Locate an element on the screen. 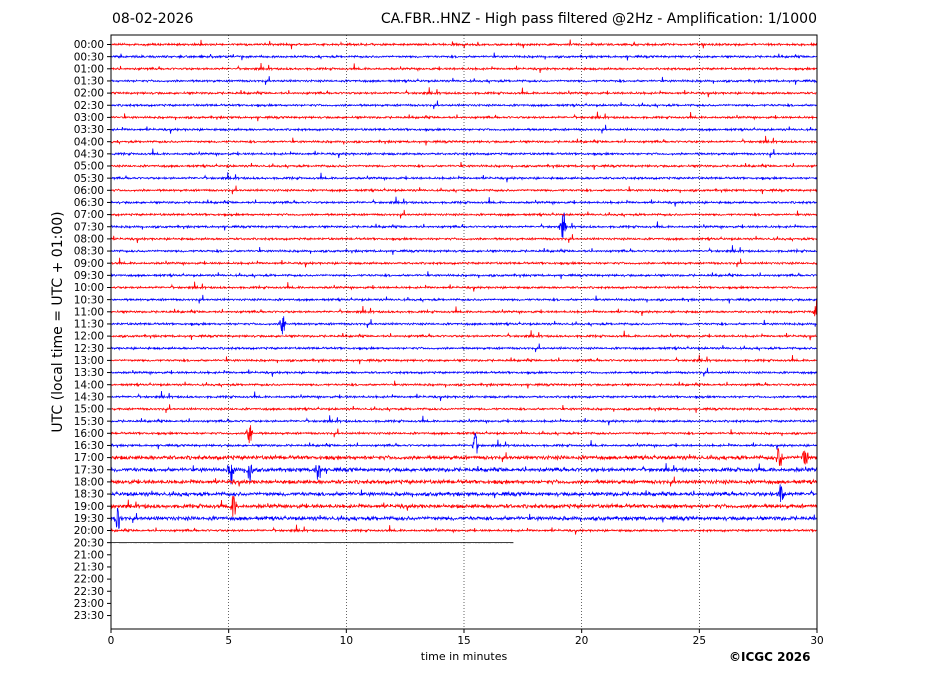  x-axis: 0 5 10 15 20 25 30 is located at coordinates (466, 638).